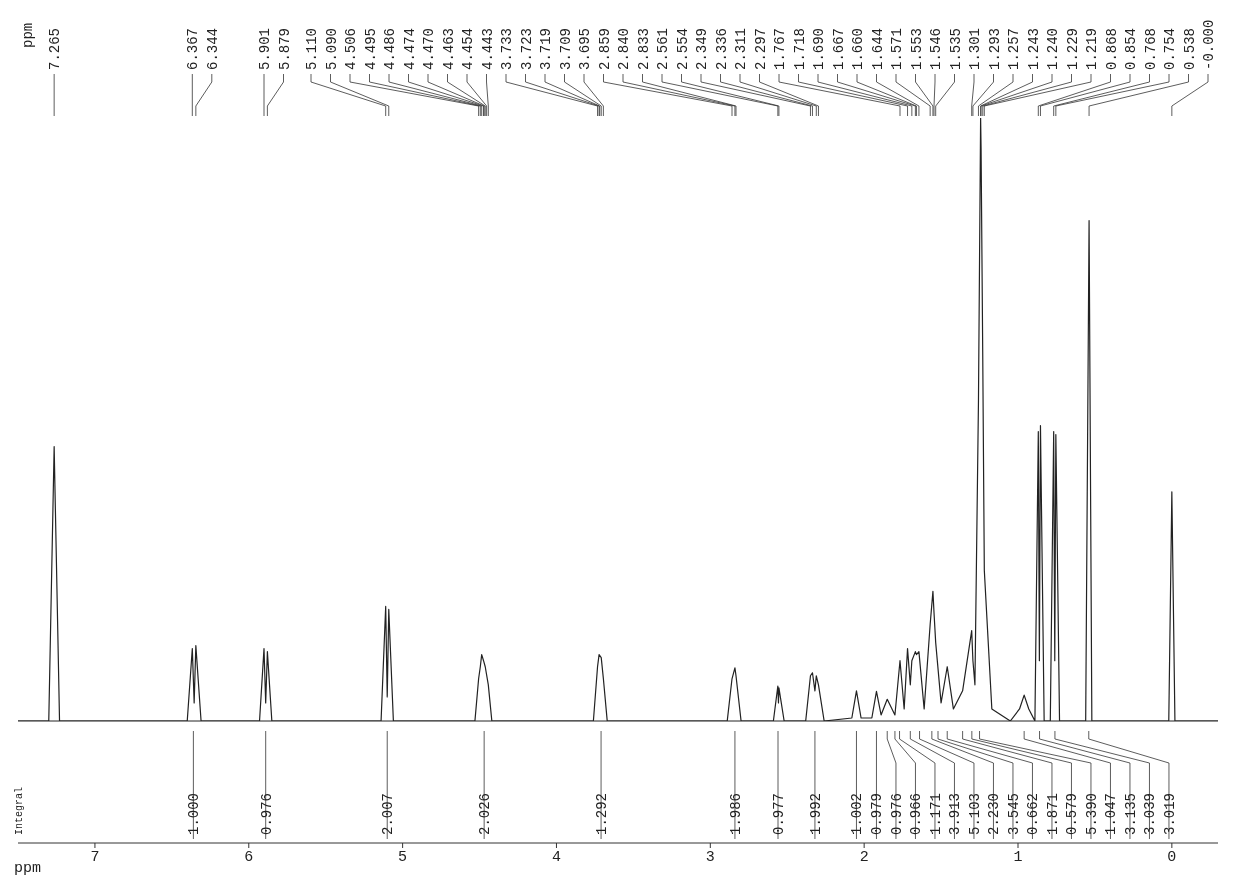 This screenshot has height=890, width=1236. What do you see at coordinates (565, 48) in the screenshot?
I see `annotation: 3.709` at bounding box center [565, 48].